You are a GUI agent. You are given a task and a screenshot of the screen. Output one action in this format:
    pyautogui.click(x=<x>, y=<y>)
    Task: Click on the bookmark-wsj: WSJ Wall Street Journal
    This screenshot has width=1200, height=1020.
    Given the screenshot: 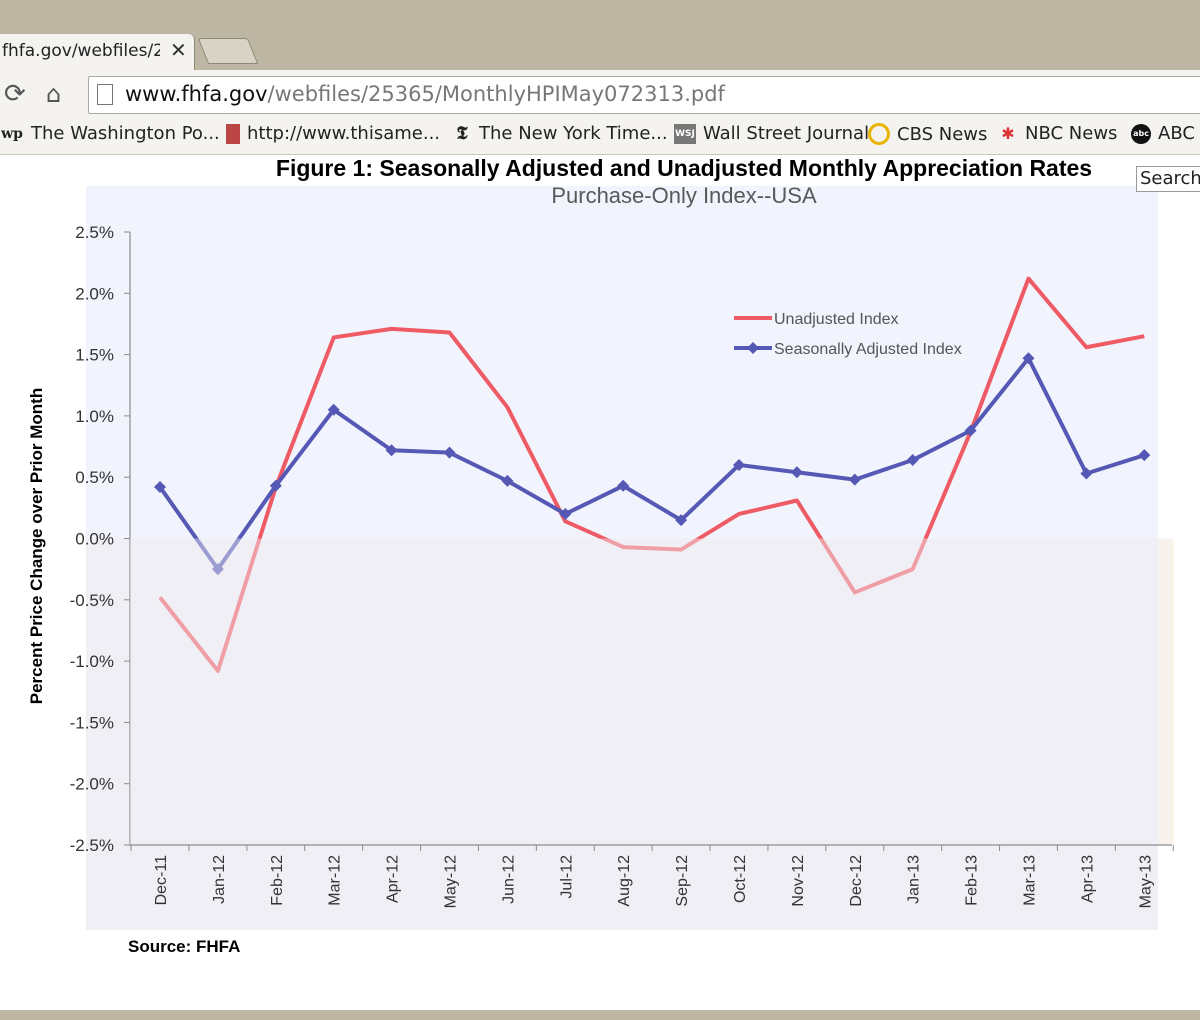 What is the action you would take?
    pyautogui.click(x=772, y=133)
    